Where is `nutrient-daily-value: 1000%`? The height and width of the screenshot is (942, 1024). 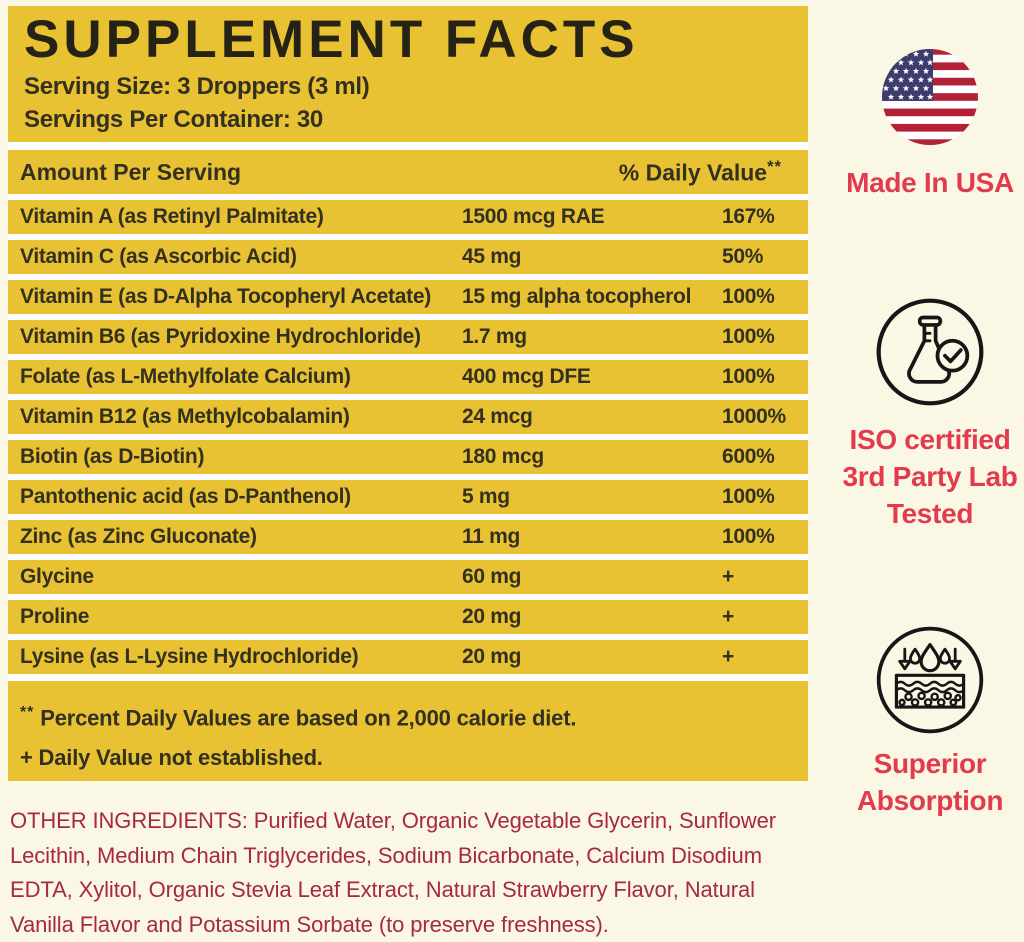
nutrient-daily-value: 1000% is located at coordinates (754, 416).